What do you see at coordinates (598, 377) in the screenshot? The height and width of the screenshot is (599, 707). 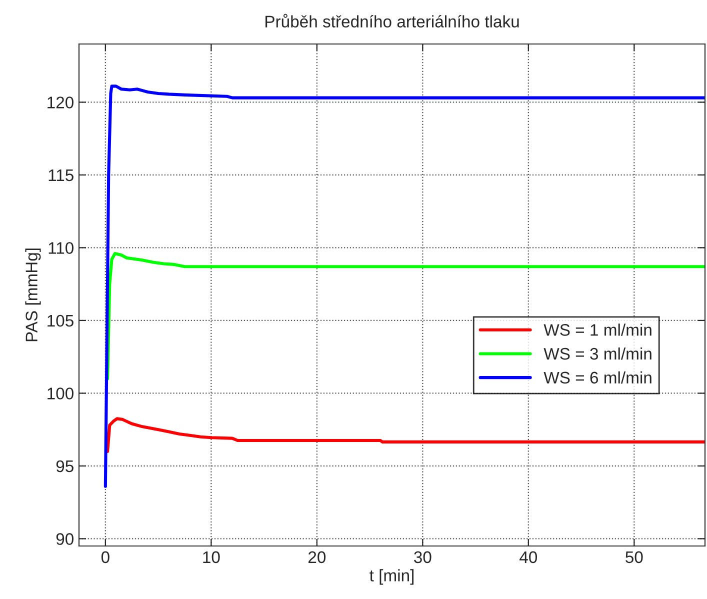 I see `legend-label: WS = 6 ml/min` at bounding box center [598, 377].